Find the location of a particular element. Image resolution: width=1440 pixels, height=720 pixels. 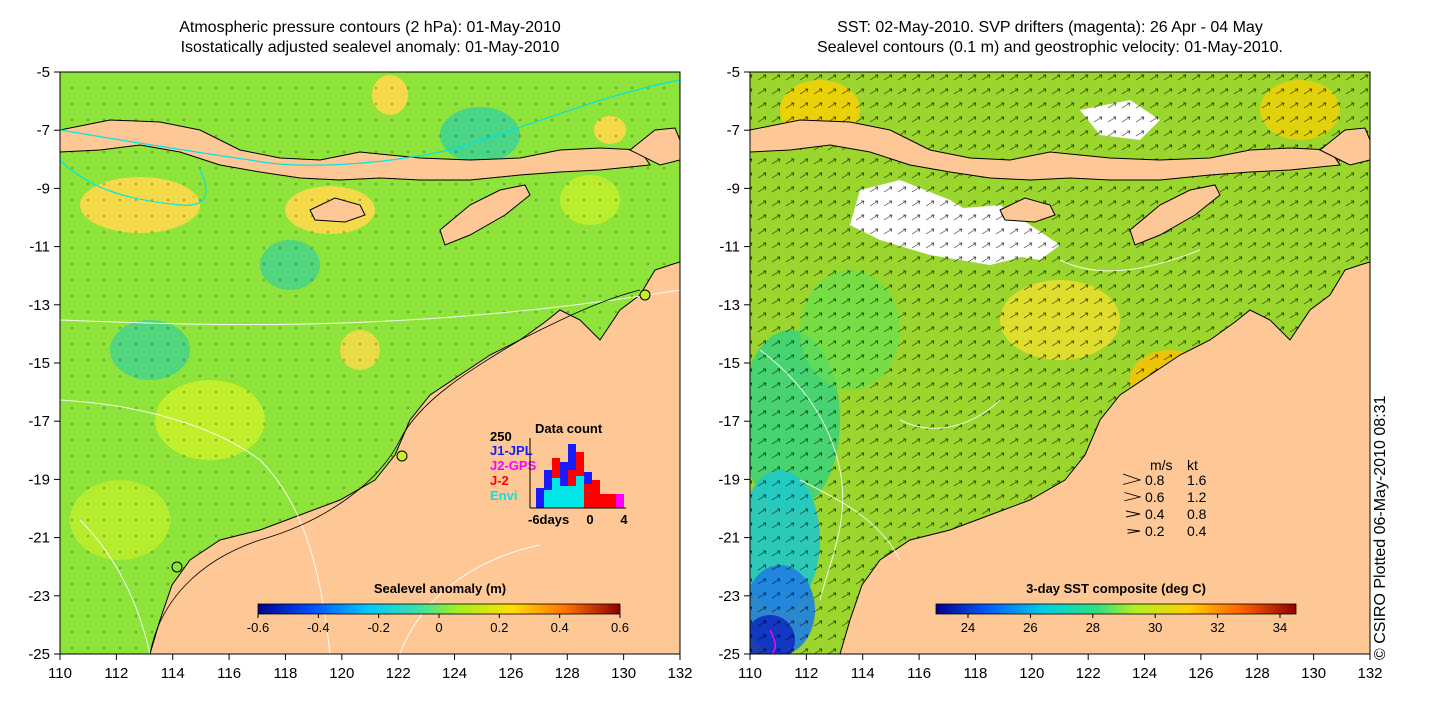

left-y-tick-label: -17 is located at coordinates (39, 421).